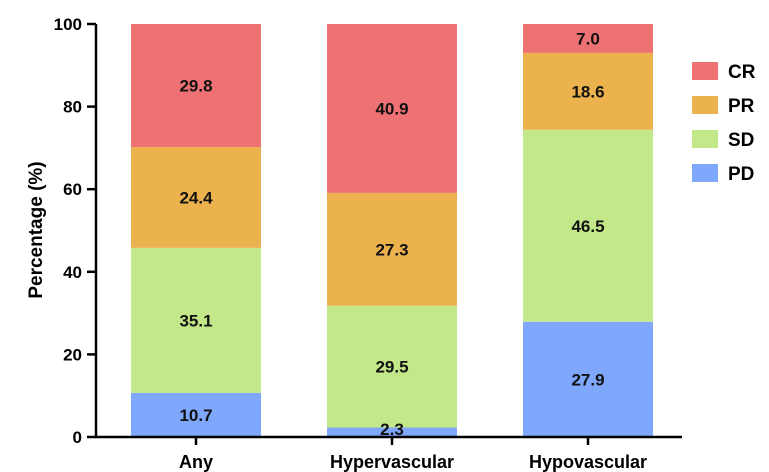  What do you see at coordinates (72, 189) in the screenshot?
I see `y-tick-label-60: 60` at bounding box center [72, 189].